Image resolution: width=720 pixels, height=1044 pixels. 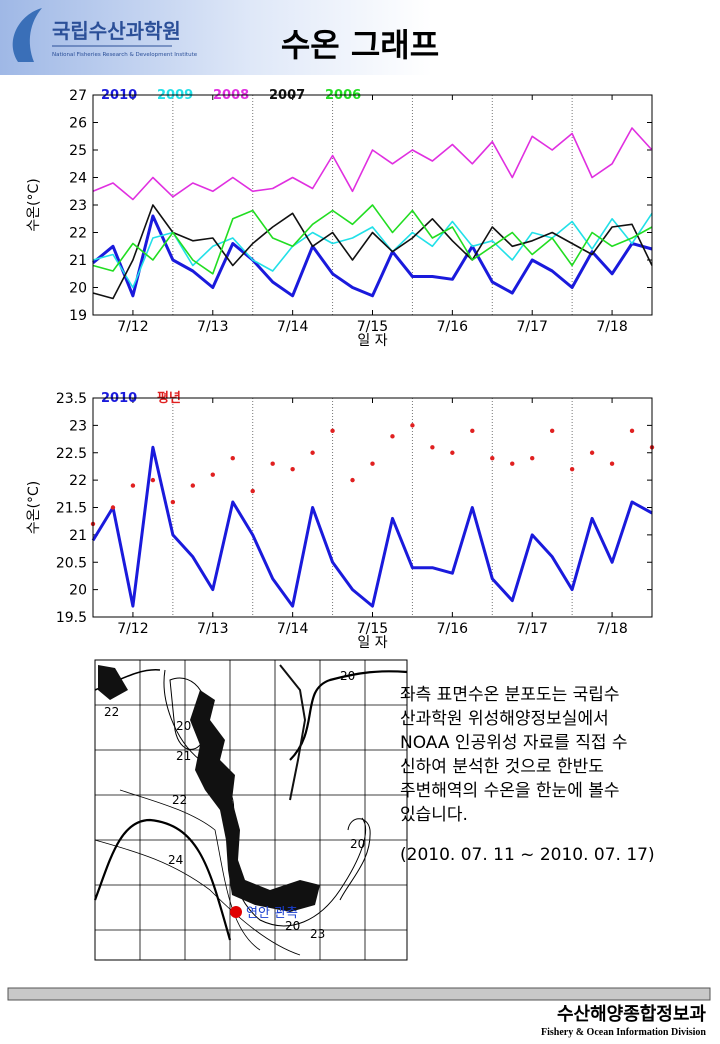 What do you see at coordinates (71, 509) in the screenshot?
I see `y-tick-label: 21.5` at bounding box center [71, 509].